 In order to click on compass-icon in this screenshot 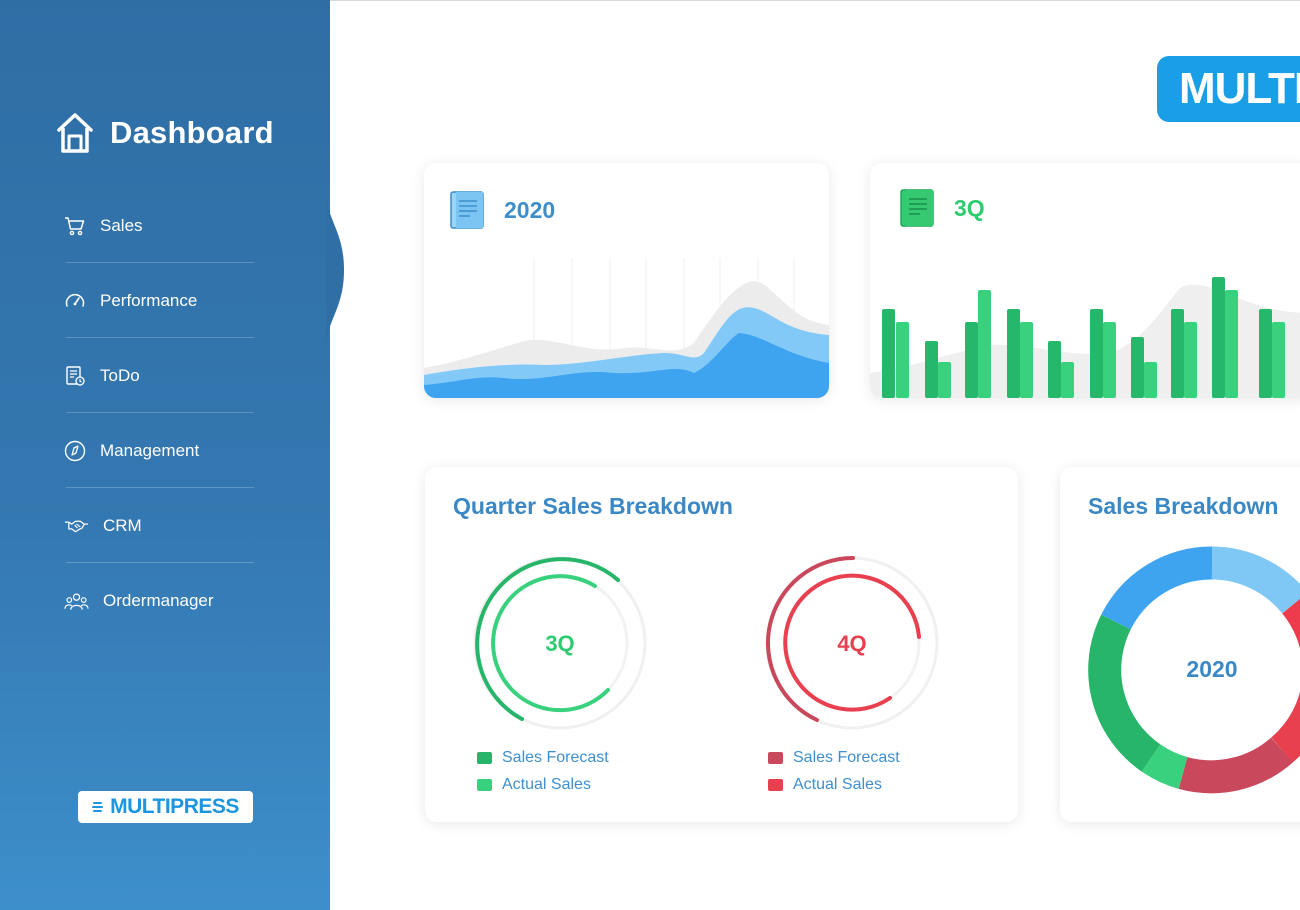, I will do `click(75, 450)`.